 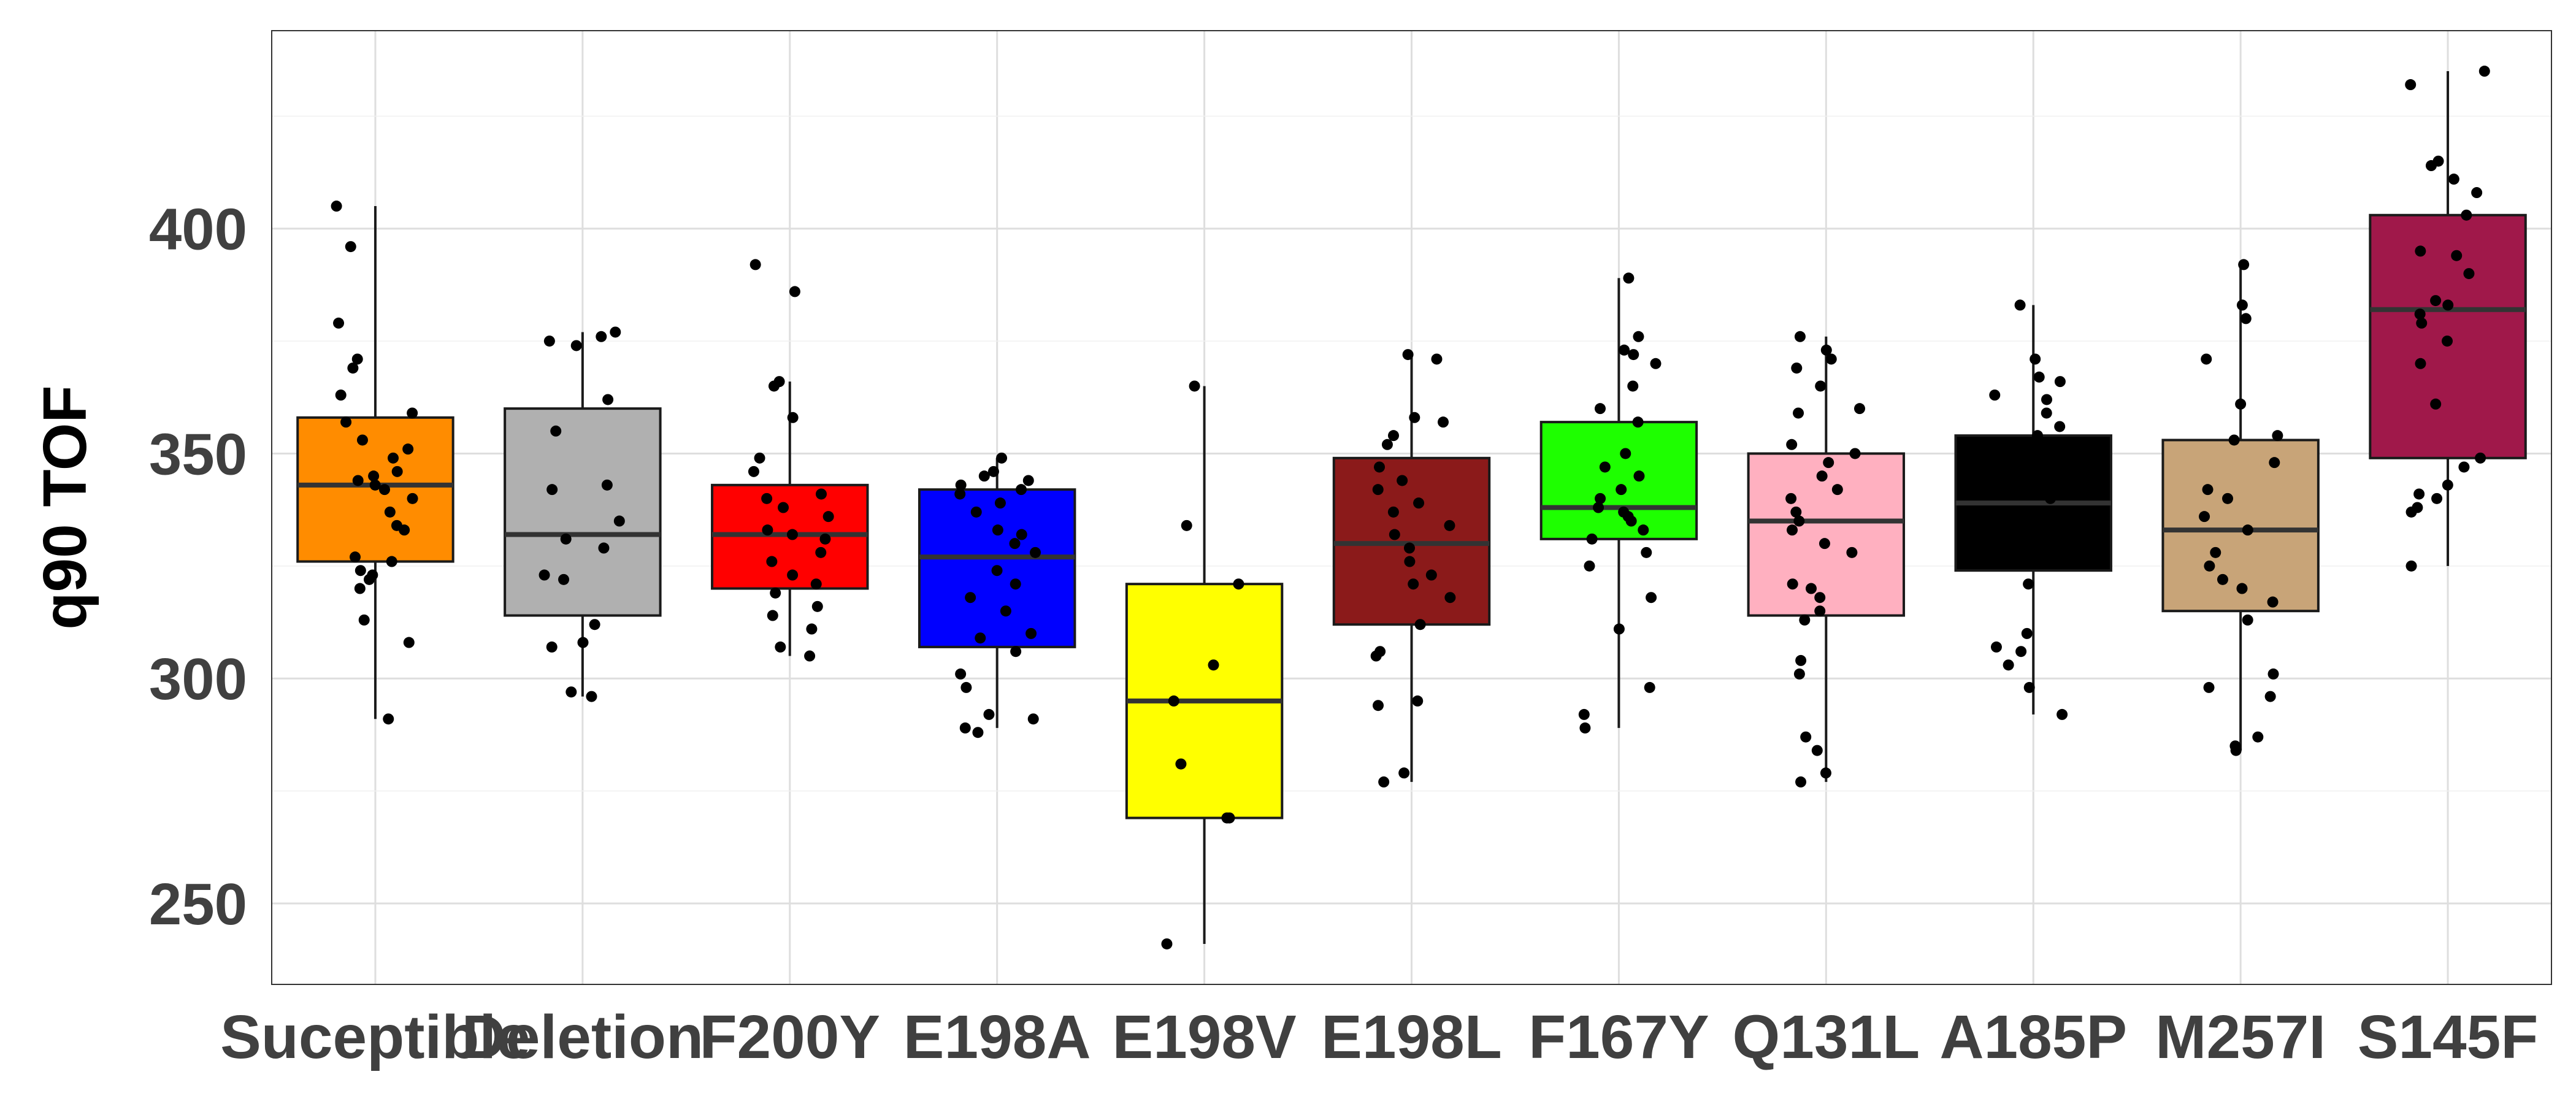 What do you see at coordinates (582, 1037) in the screenshot?
I see `x-tick-label: Deletion` at bounding box center [582, 1037].